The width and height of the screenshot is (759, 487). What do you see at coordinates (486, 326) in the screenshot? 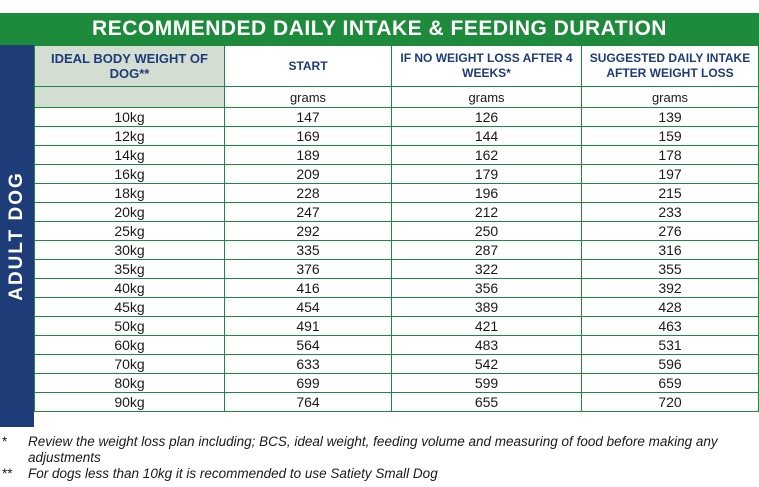
I see `cell-no-loss: 421` at bounding box center [486, 326].